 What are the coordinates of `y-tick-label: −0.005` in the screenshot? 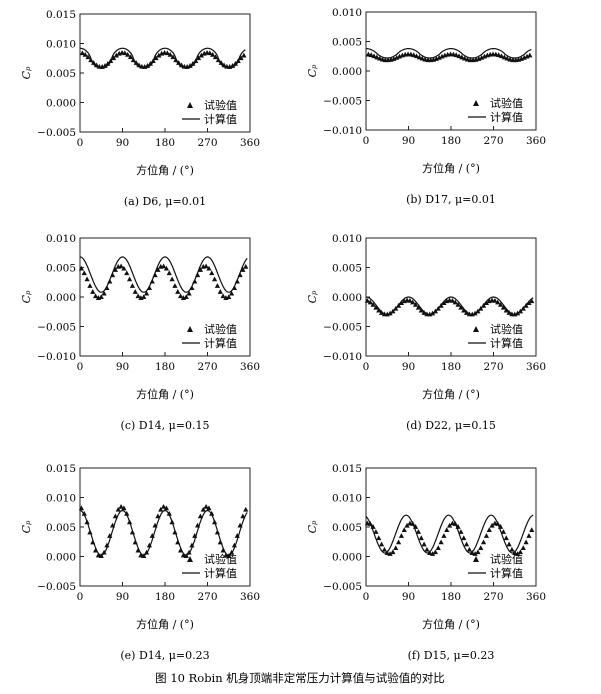 It's located at (342, 328).